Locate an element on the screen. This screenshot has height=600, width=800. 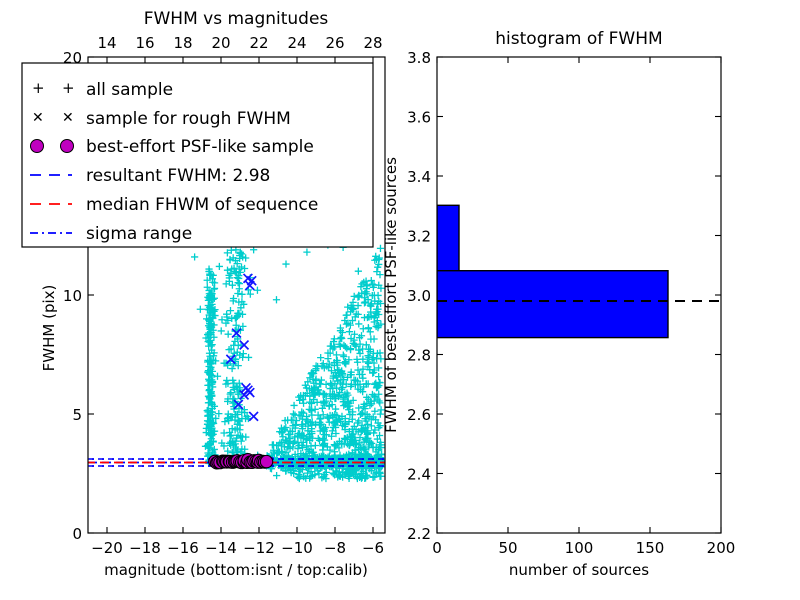
left-top-ticks is located at coordinates (240, 60).